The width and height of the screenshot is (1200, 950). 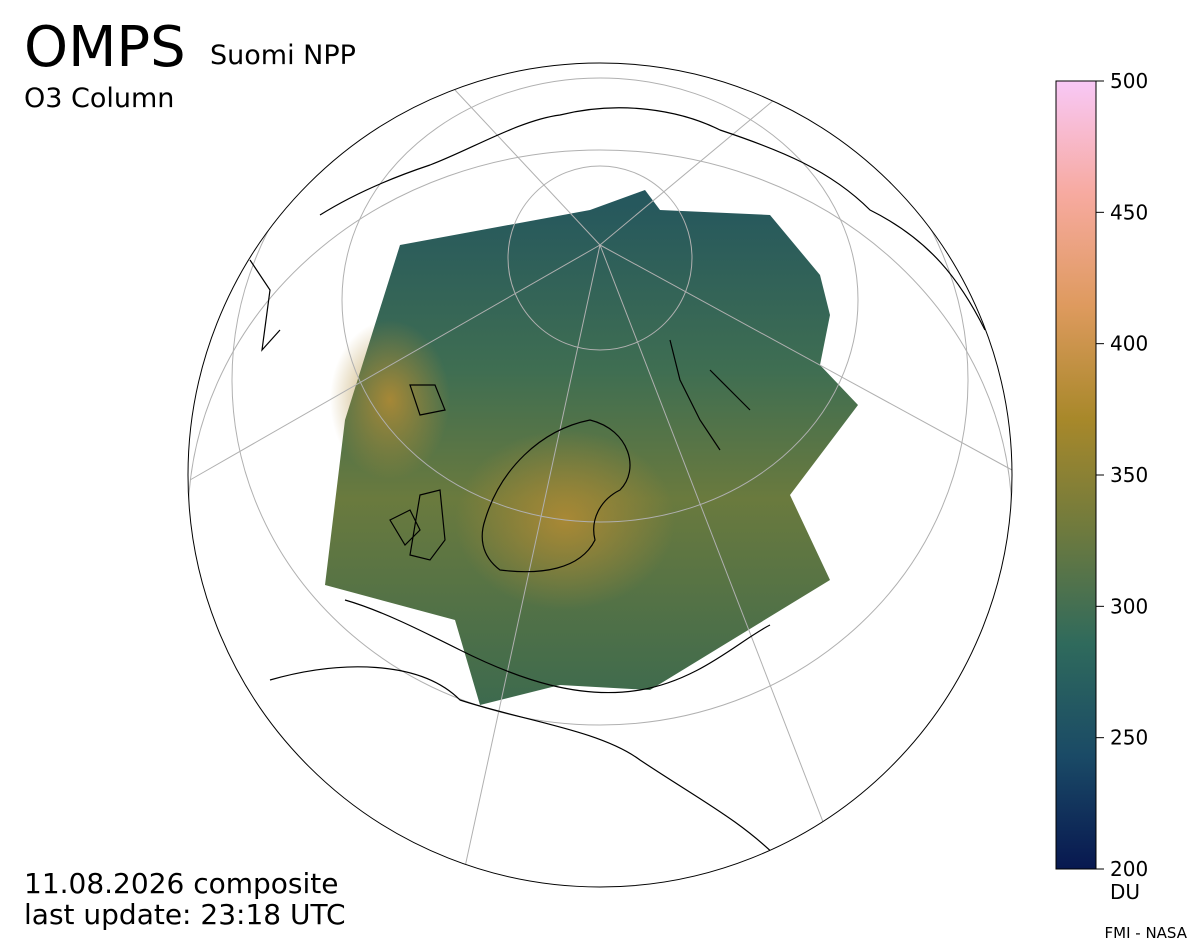 I want to click on product: O3 Column, so click(x=99, y=98).